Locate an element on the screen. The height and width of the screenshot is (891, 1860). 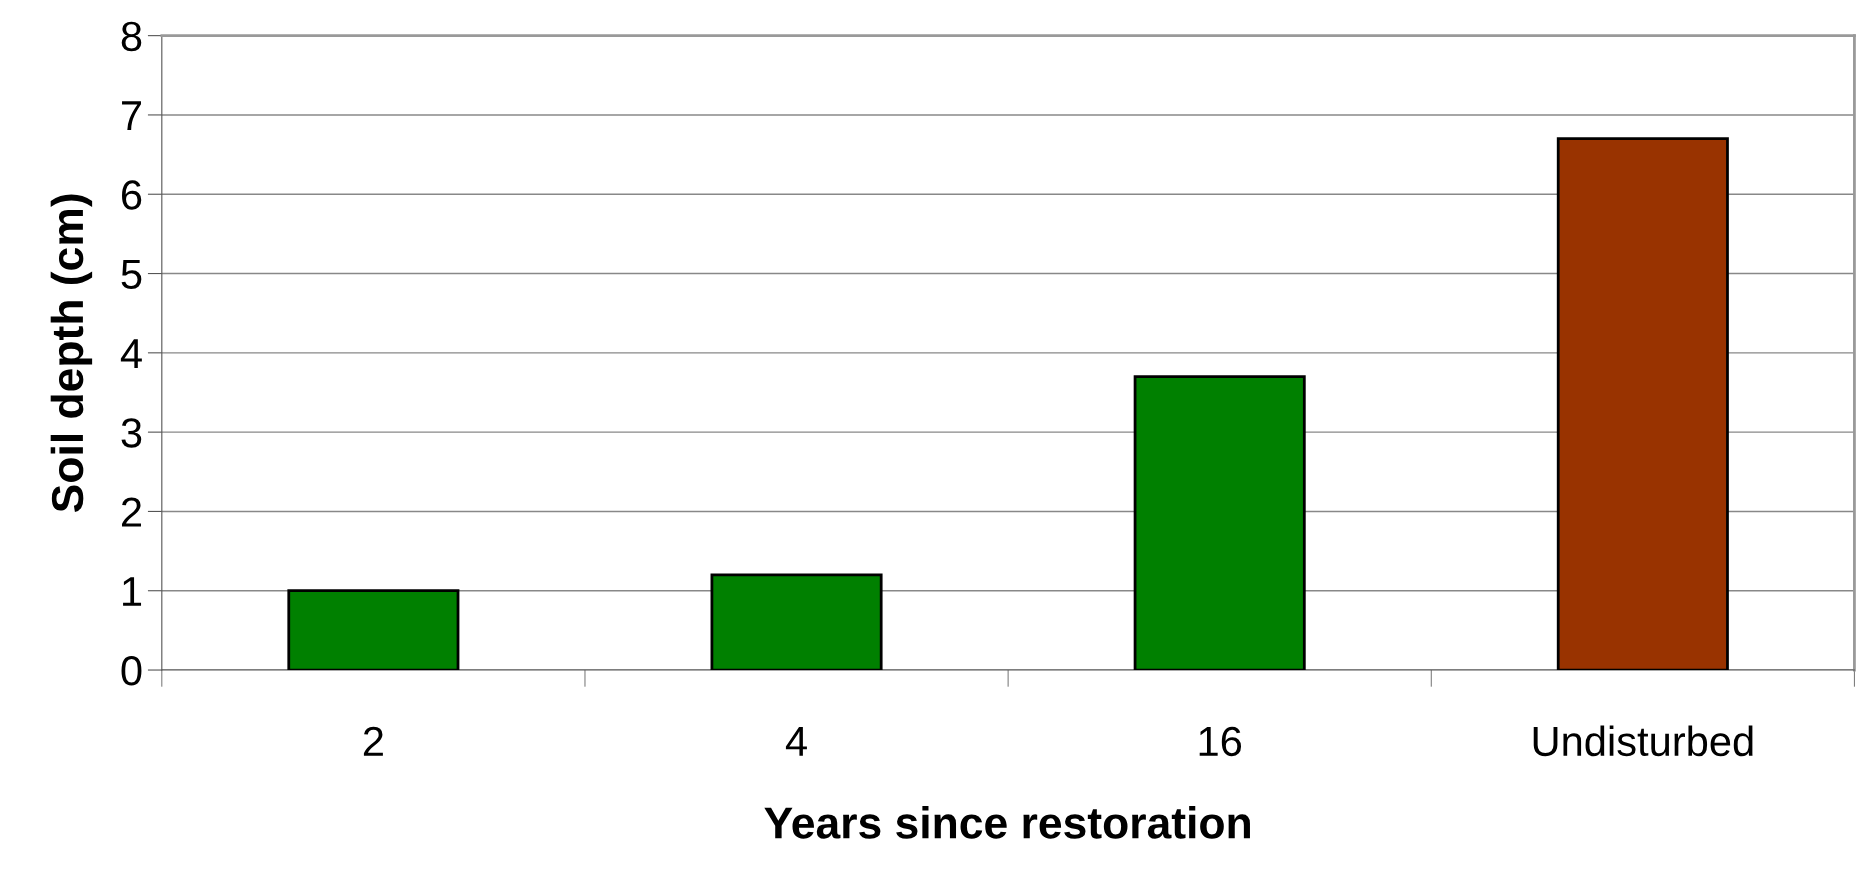
y-tick-label: 0 is located at coordinates (131, 671).